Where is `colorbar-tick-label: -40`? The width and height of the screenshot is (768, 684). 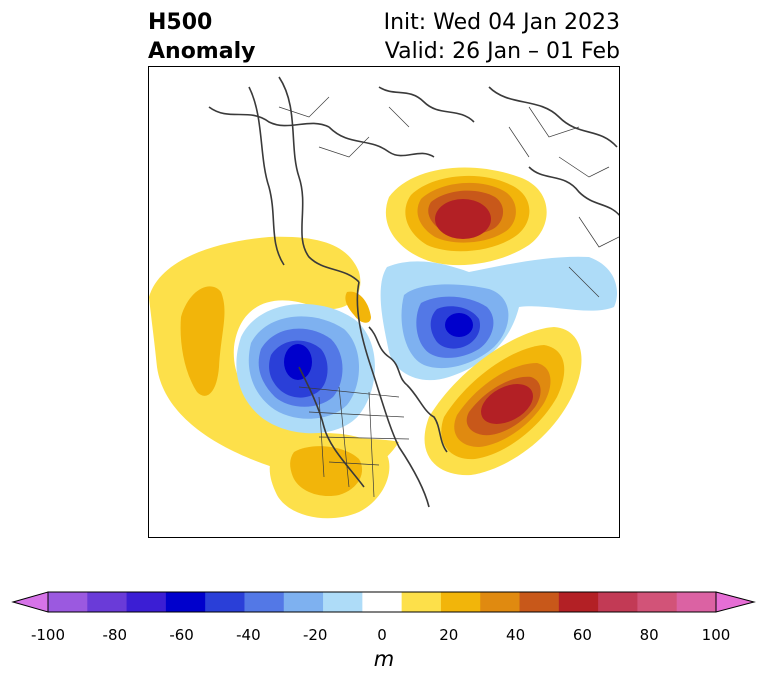 colorbar-tick-label: -40 is located at coordinates (248, 635).